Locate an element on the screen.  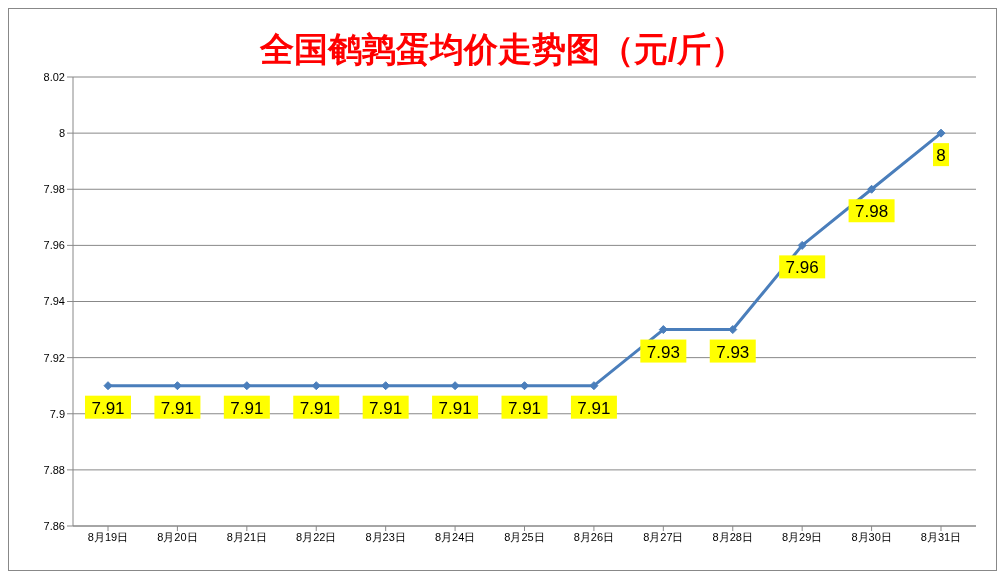
chart-title: 全国鹌鹑蛋均价走势图（元/斤） is located at coordinates (502, 49).